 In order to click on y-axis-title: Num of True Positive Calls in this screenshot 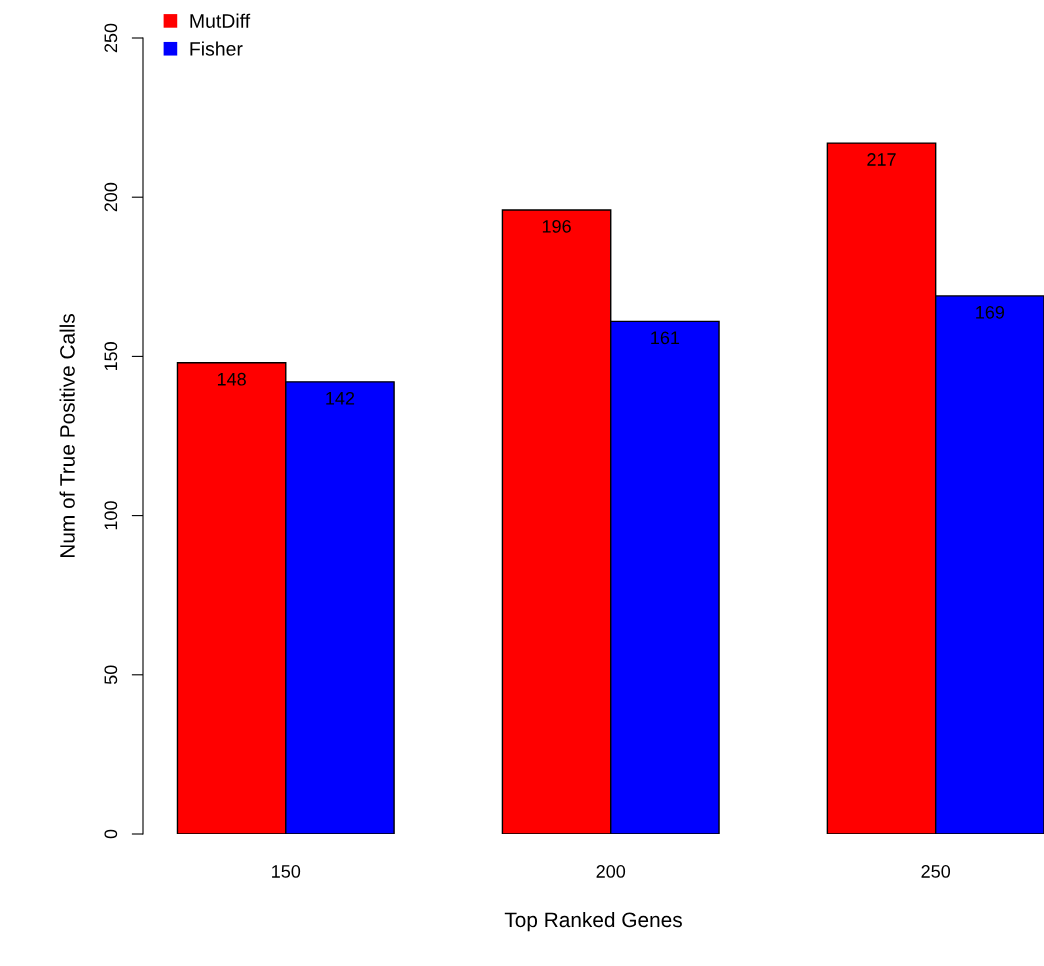, I will do `click(67, 436)`.